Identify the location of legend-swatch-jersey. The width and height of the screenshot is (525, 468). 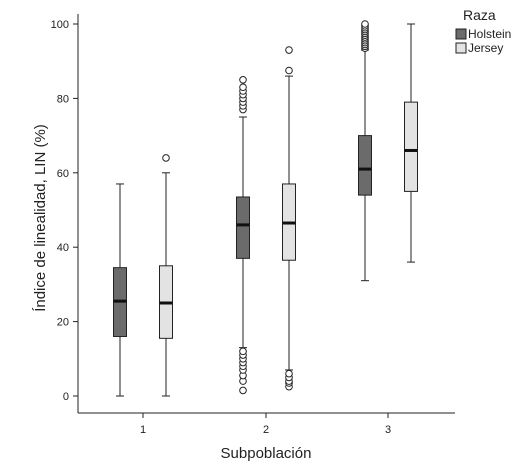
(461, 48).